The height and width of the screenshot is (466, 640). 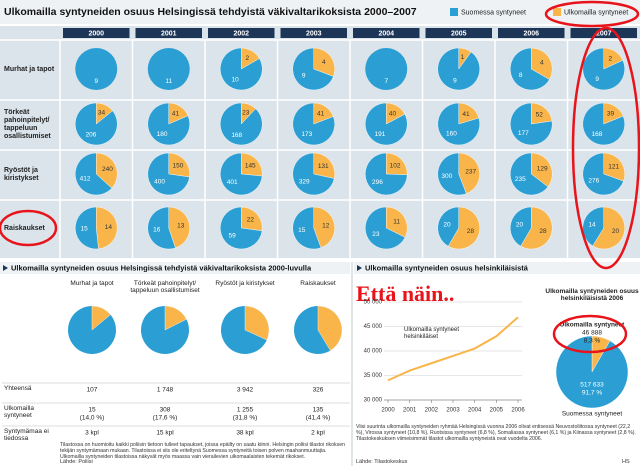 I want to click on pie-value-label: 412, so click(x=85, y=179).